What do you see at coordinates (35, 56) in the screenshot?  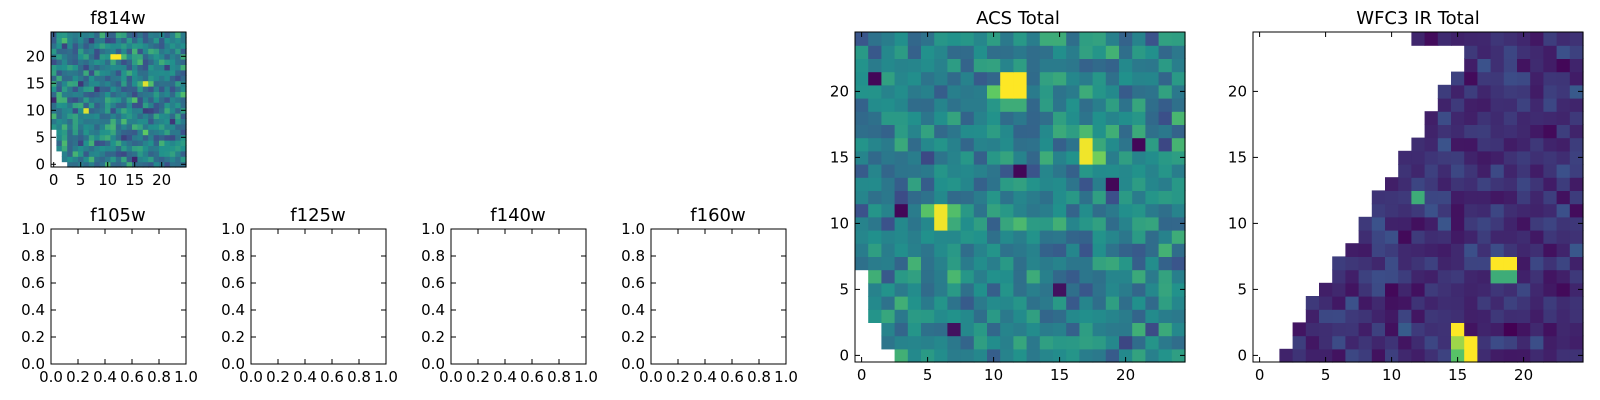 I see `y-tick-label: 20` at bounding box center [35, 56].